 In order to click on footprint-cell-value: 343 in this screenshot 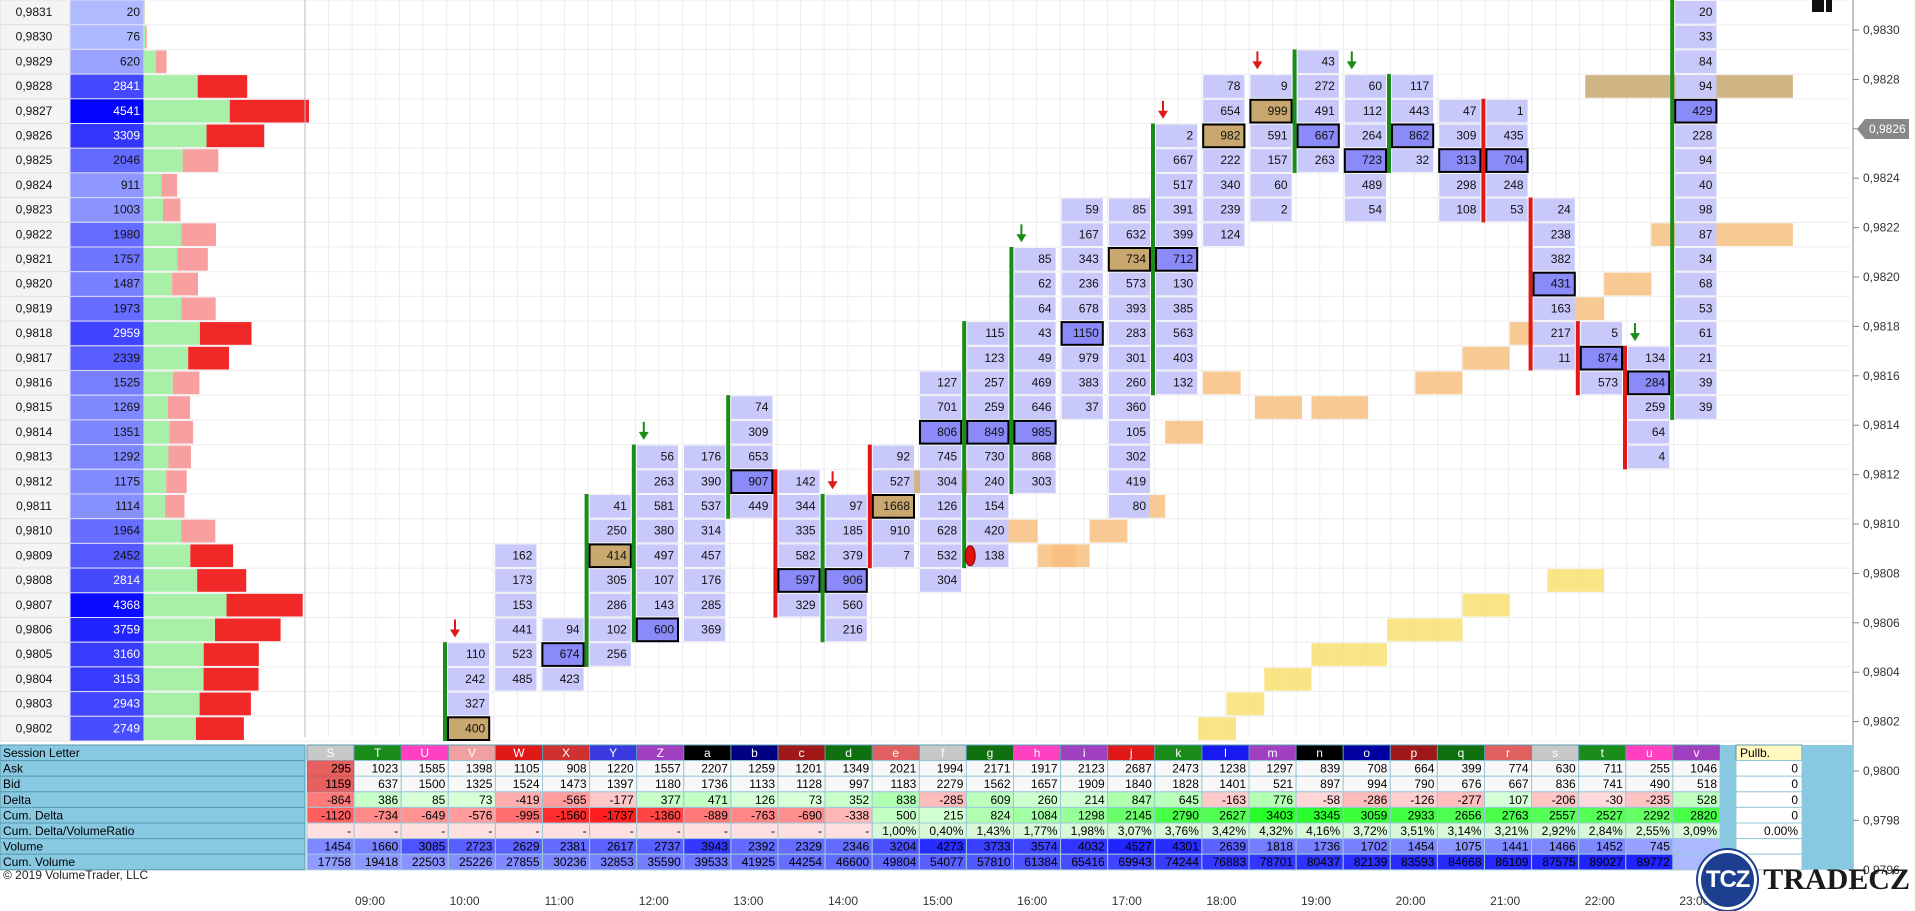, I will do `click(1089, 259)`.